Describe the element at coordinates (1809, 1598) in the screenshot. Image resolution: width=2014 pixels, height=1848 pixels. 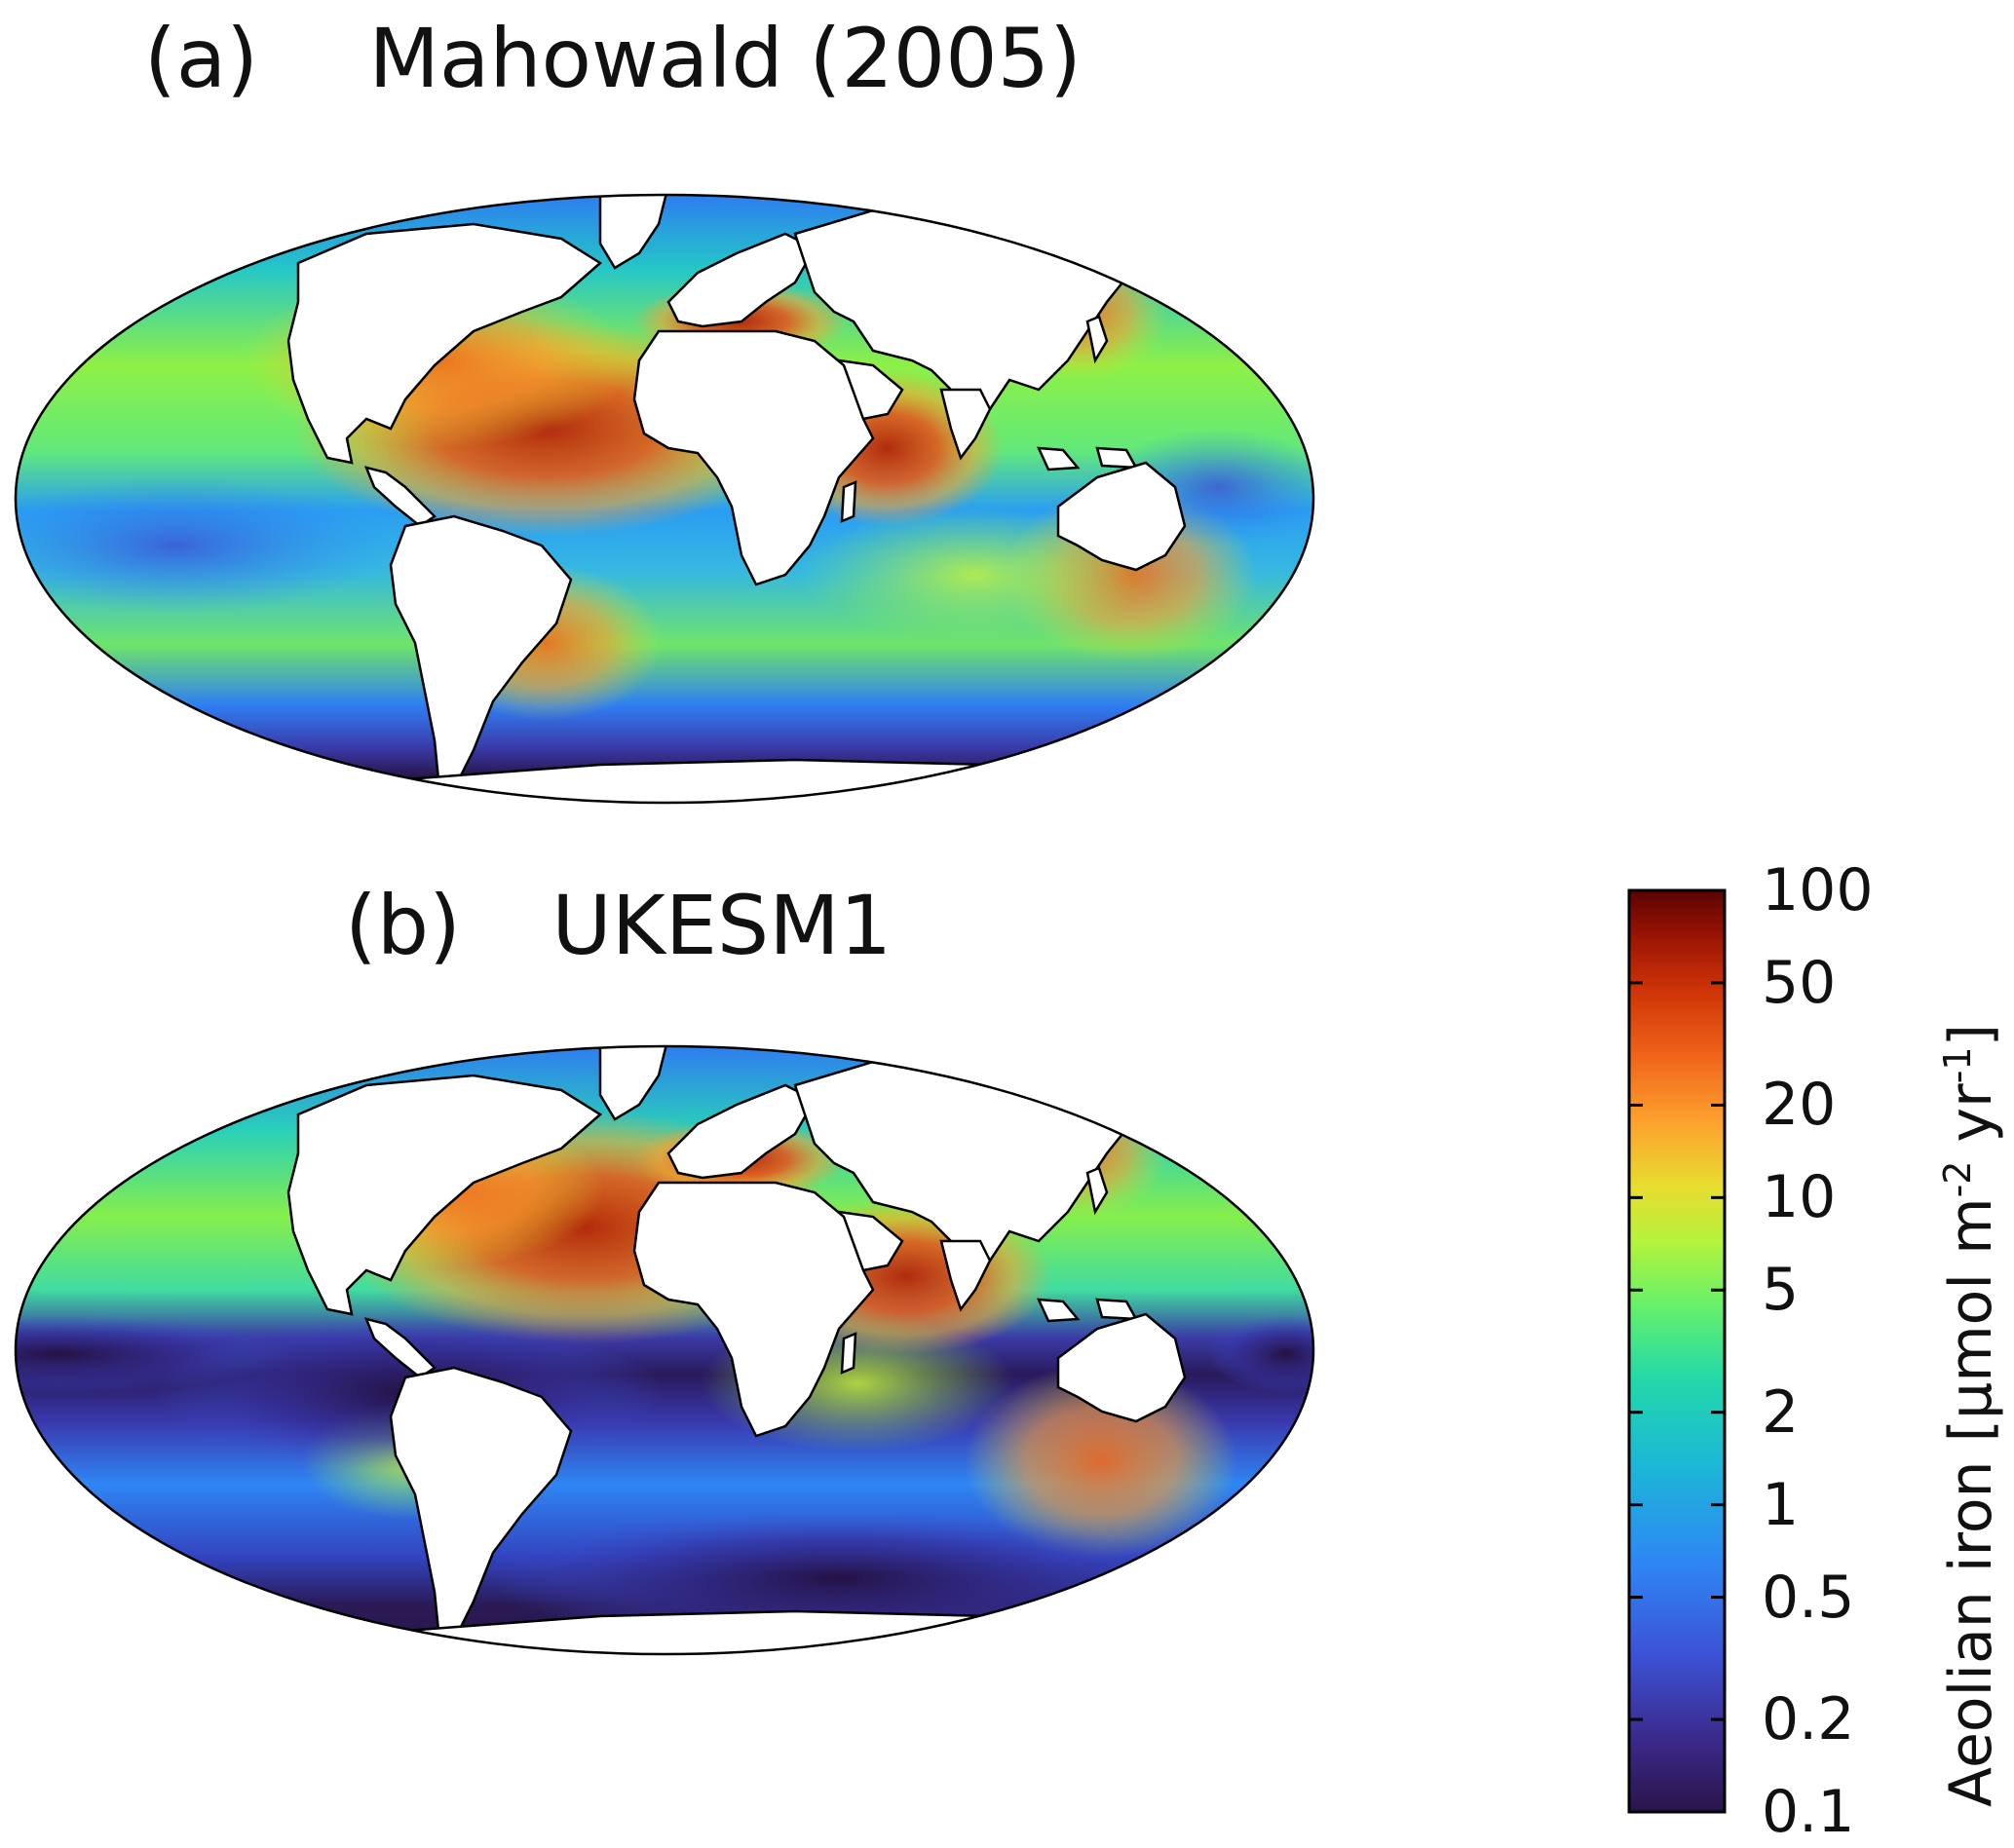
I see `colorbar-tick-label: 0.5` at that location.